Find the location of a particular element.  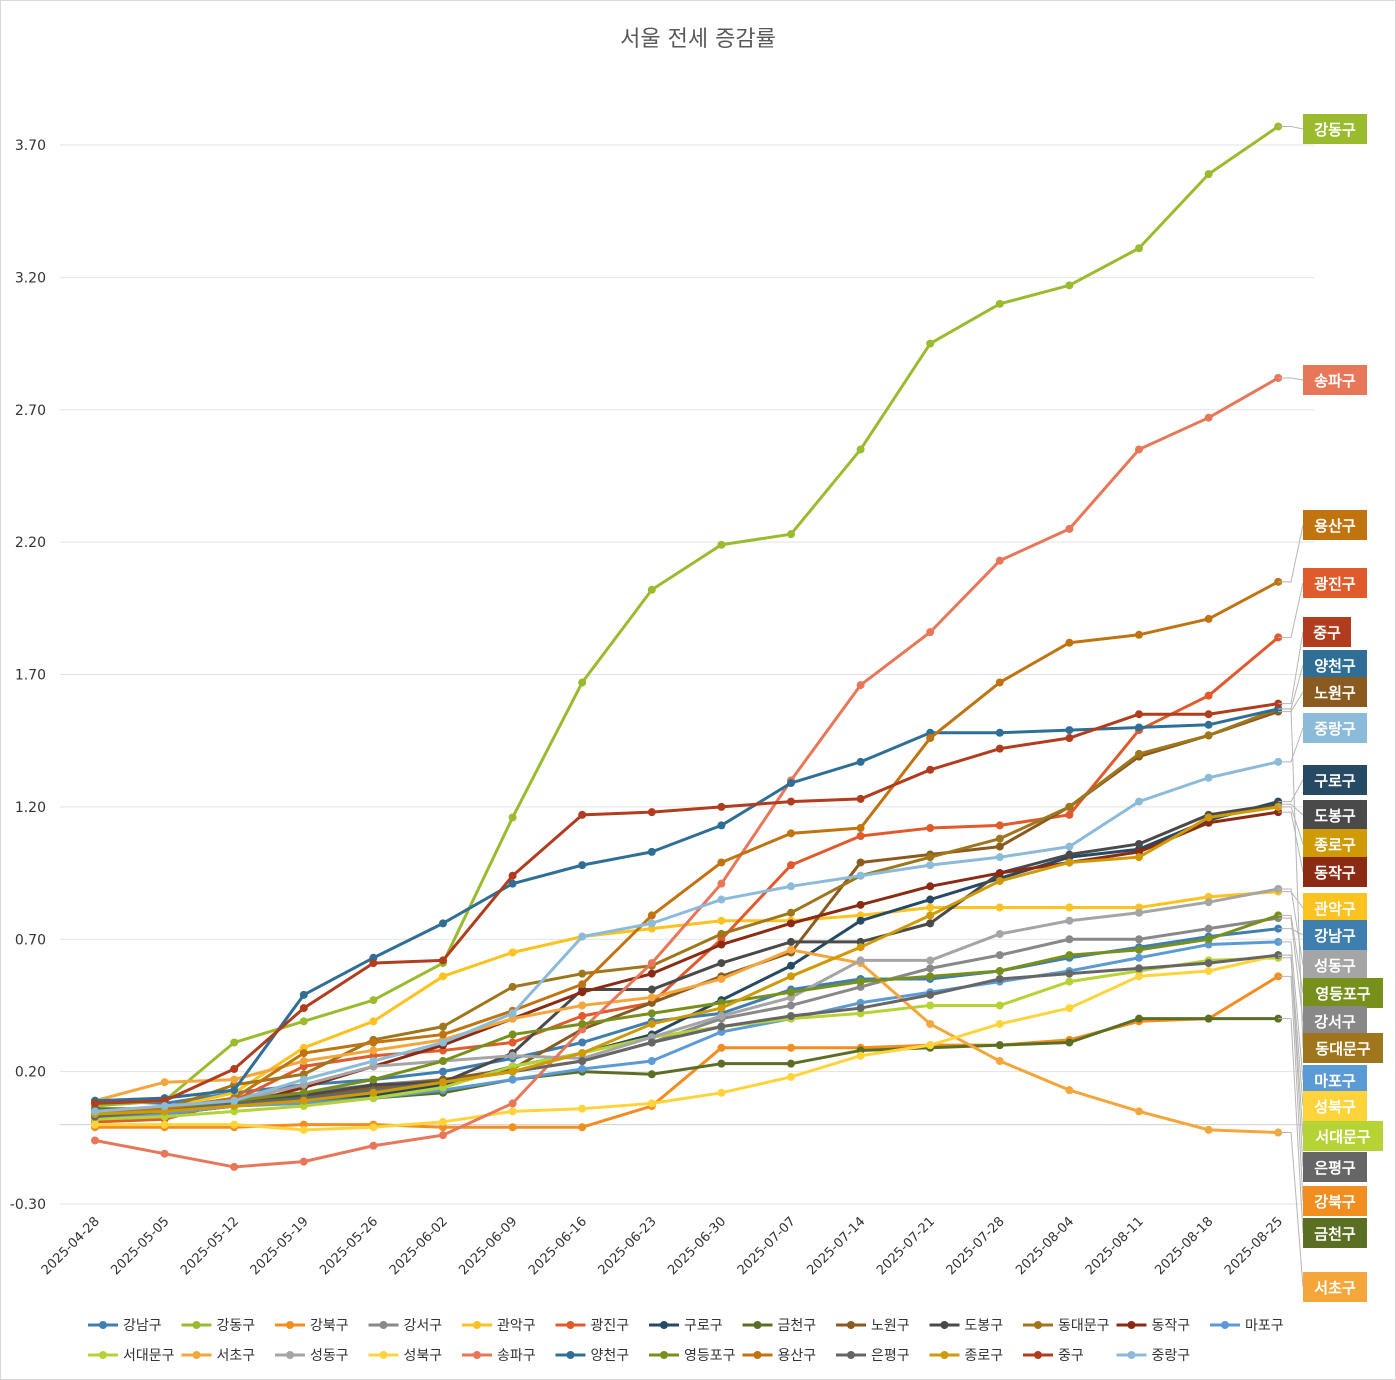

legend-item: 도봉구 is located at coordinates (966, 1326).